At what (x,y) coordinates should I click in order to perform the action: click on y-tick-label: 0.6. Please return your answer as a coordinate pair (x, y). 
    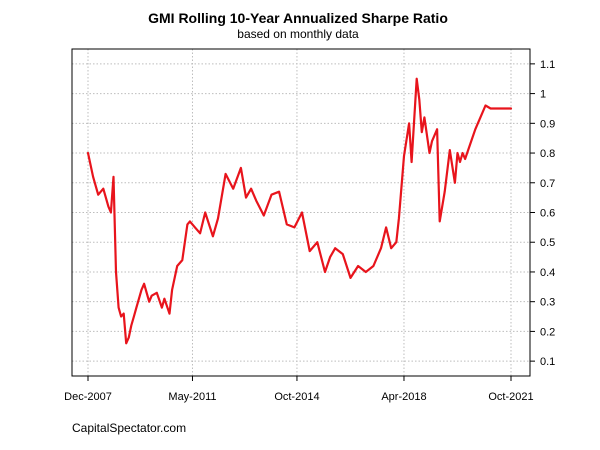
    Looking at the image, I should click on (547, 214).